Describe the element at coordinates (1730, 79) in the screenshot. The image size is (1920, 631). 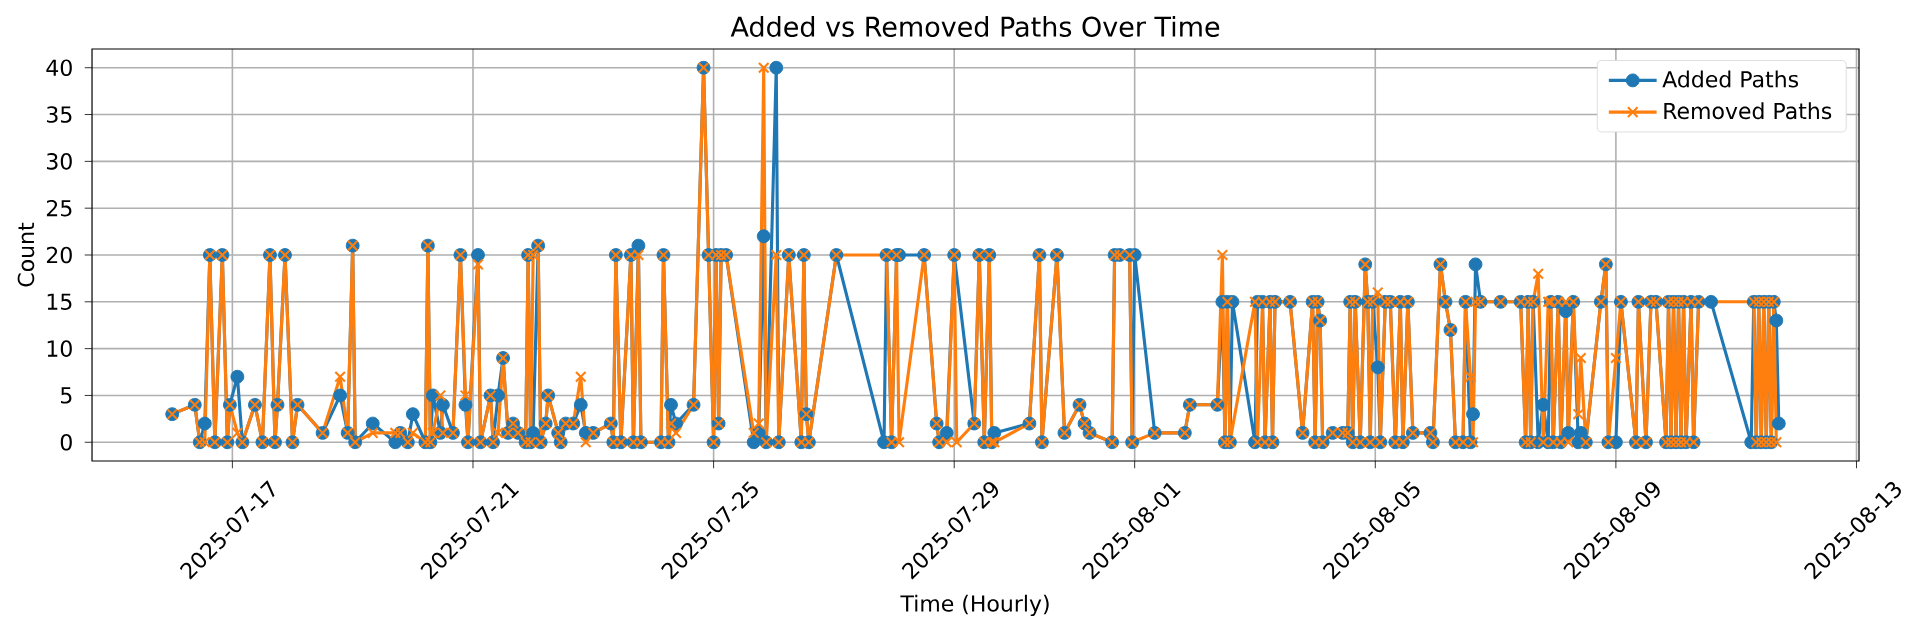
I see `legend-label: Added Paths` at that location.